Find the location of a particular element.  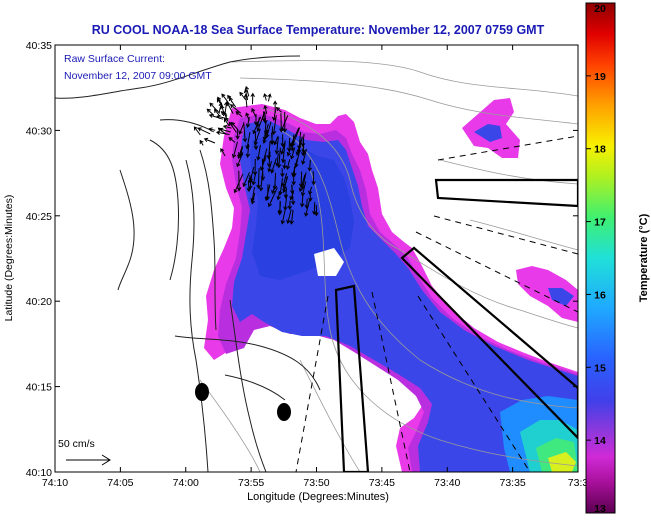

colorbar-ticks: 20 19 18 17 16 15 14 13 is located at coordinates (596, 258).